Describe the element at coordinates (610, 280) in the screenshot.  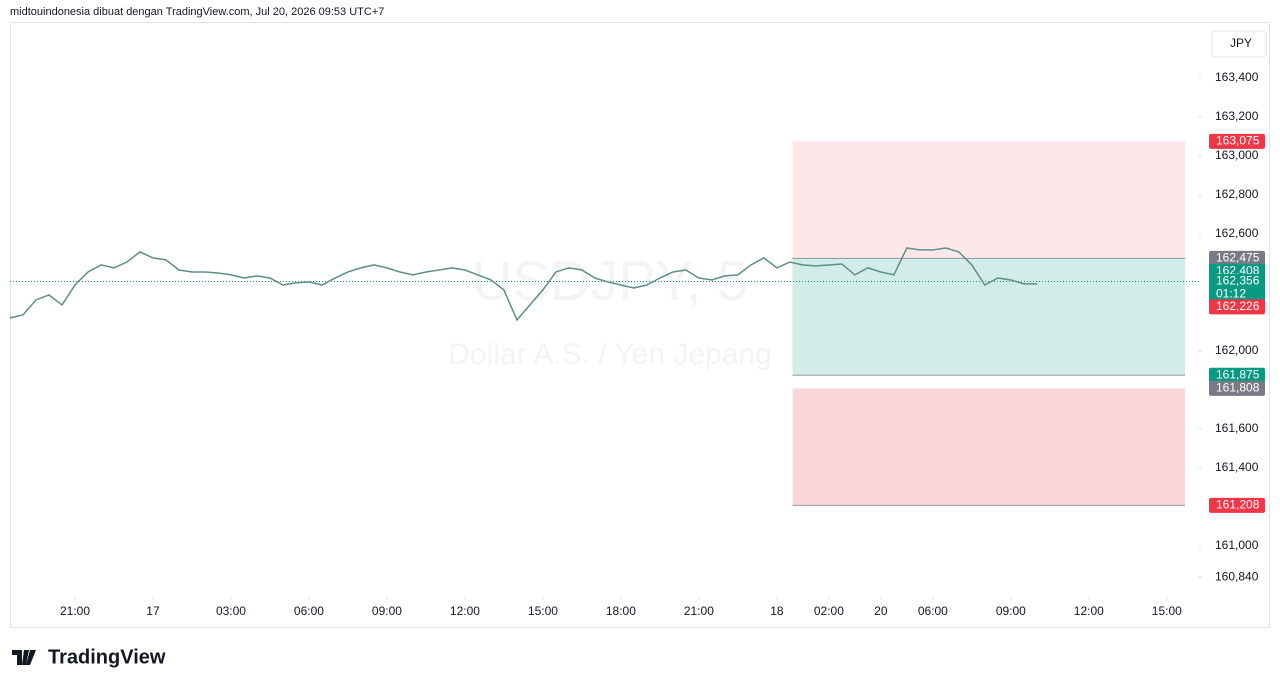
I see `watermark: USDJPY, 5` at that location.